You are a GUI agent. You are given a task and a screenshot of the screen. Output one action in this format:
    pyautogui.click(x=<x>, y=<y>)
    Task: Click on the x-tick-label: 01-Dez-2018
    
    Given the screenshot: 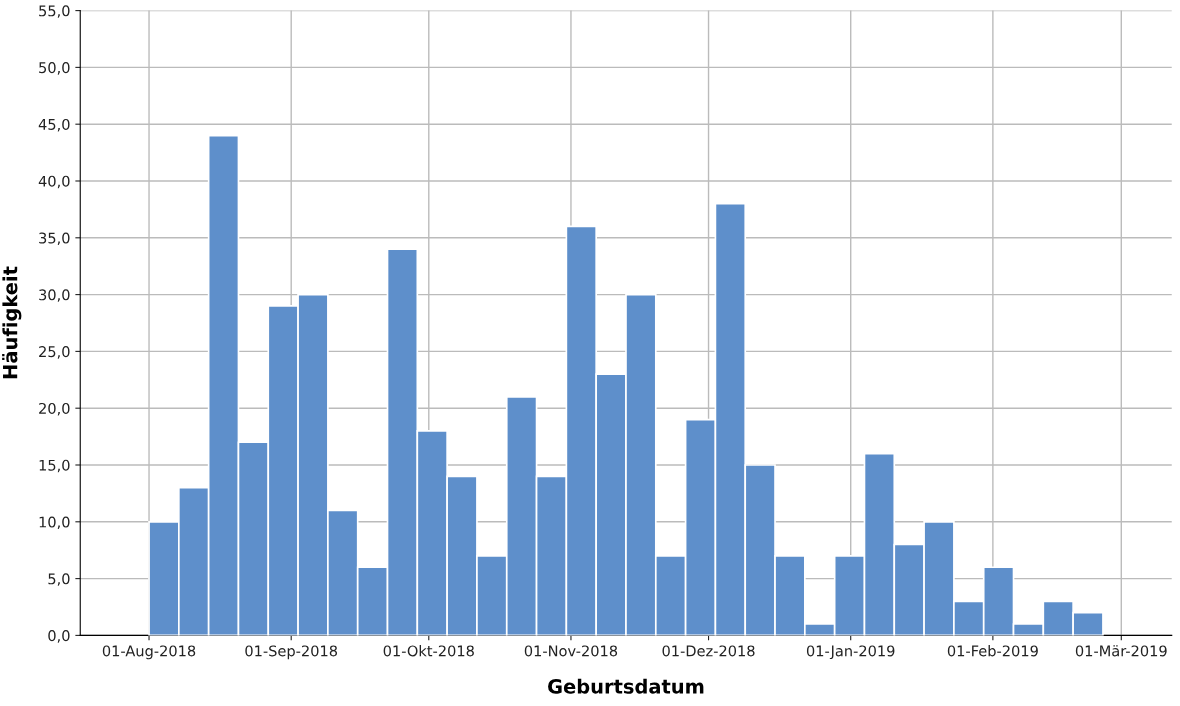 What is the action you would take?
    pyautogui.click(x=708, y=651)
    